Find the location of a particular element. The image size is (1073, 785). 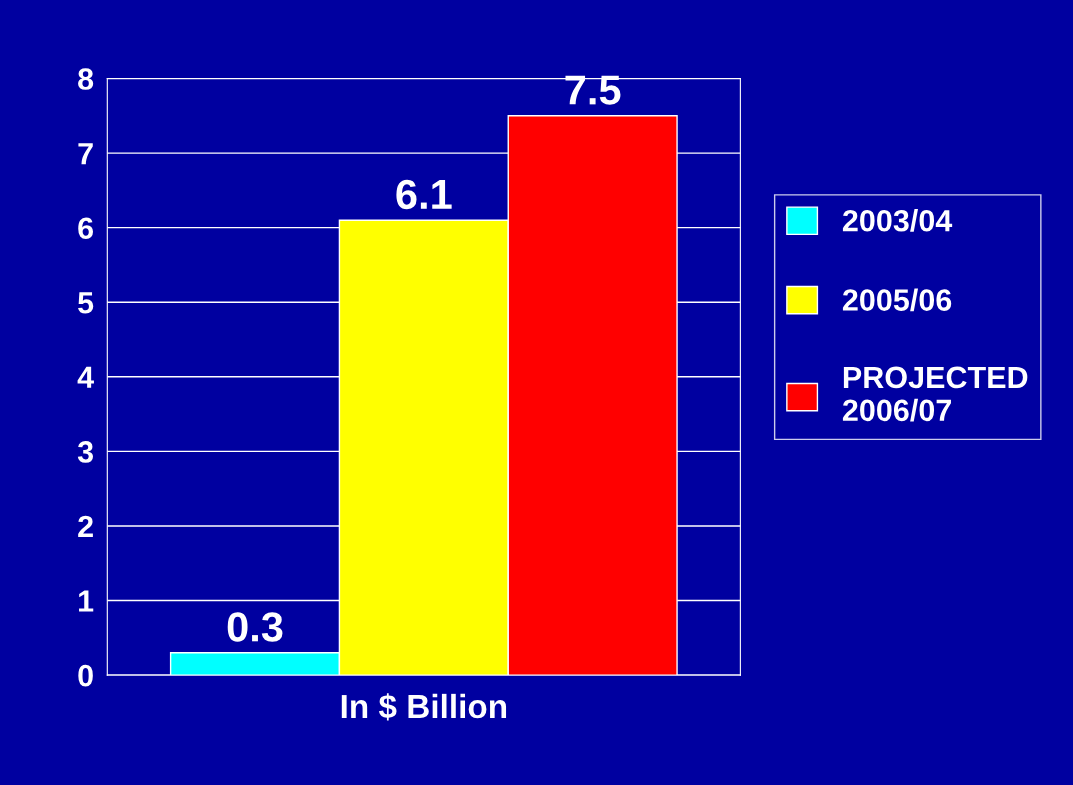

legend-label: 2003/04 is located at coordinates (897, 220).